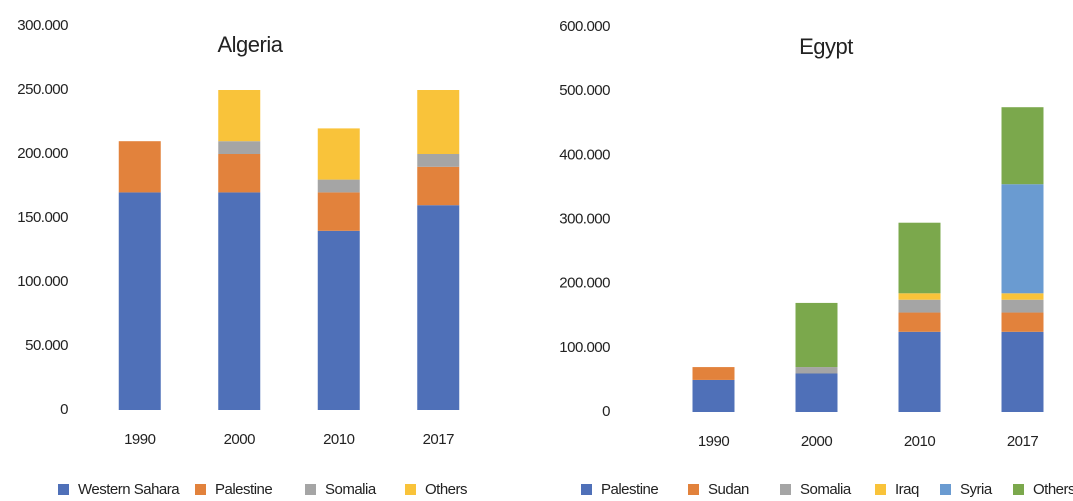  I want to click on chart-title: Egypt, so click(826, 46).